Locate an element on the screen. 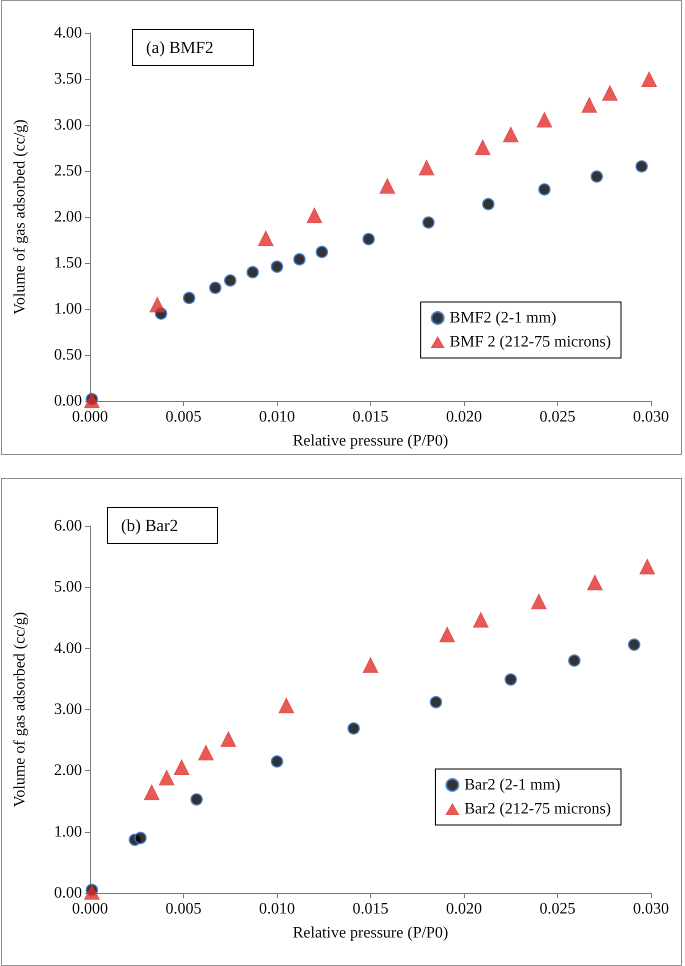  y-tick-label: 1.50 is located at coordinates (68, 263).